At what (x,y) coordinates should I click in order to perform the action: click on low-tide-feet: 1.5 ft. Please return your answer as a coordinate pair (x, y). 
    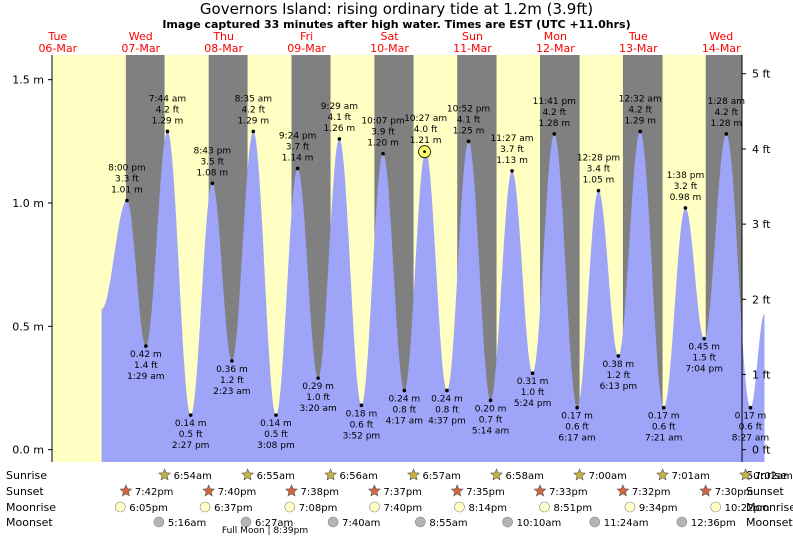
    Looking at the image, I should click on (704, 359).